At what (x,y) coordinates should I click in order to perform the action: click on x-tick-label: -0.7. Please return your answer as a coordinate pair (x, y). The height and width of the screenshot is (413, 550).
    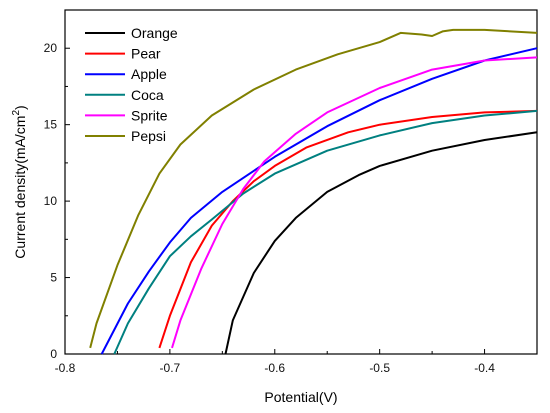
    Looking at the image, I should click on (170, 368).